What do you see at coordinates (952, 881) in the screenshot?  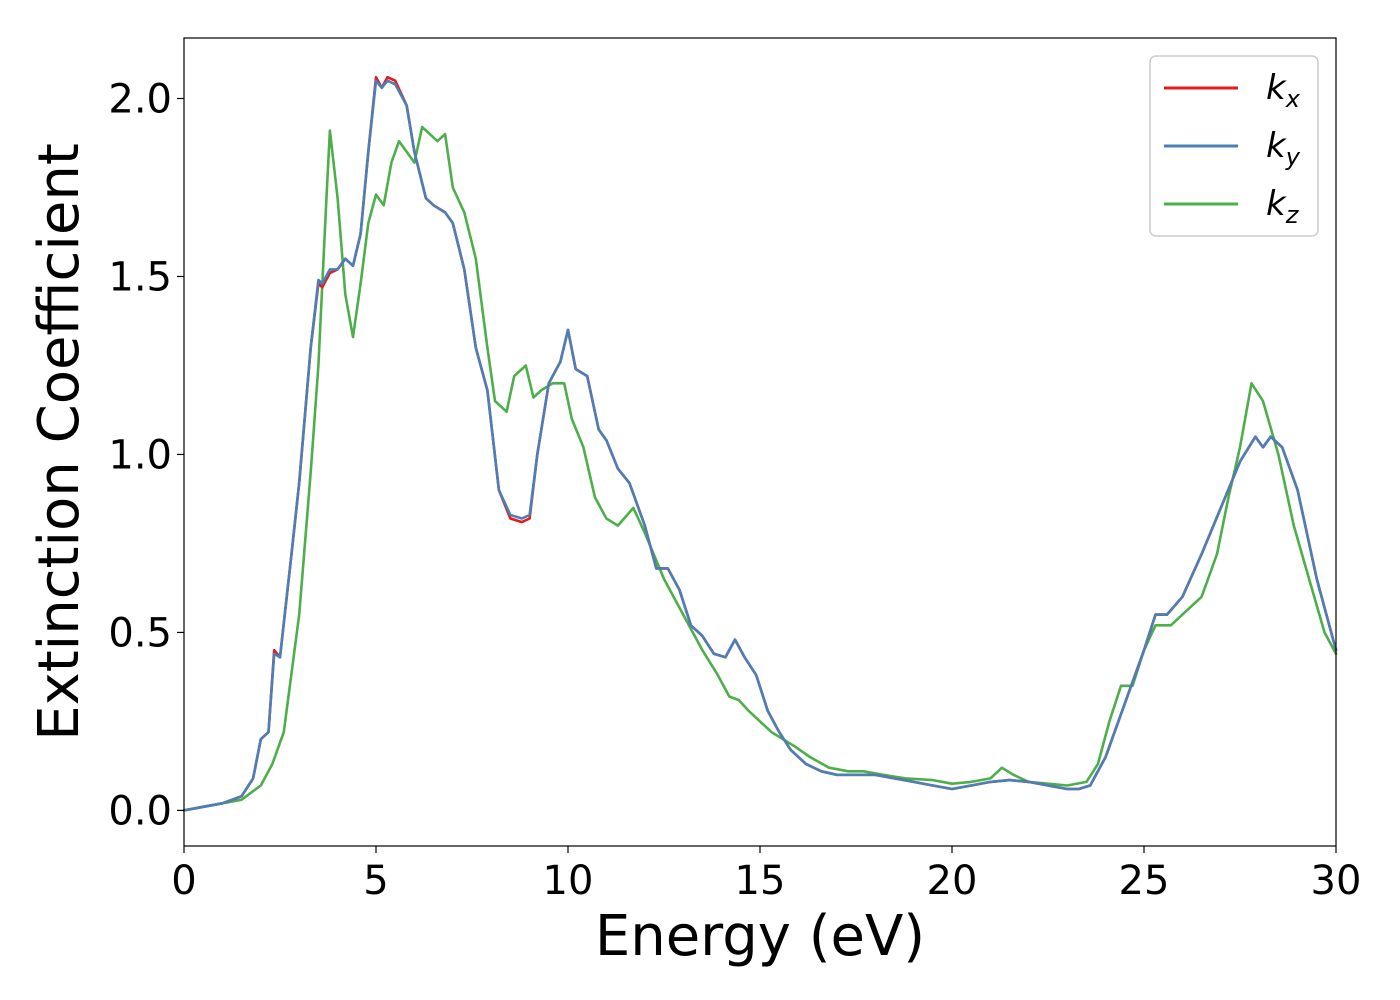 I see `x-tick-label: 20` at bounding box center [952, 881].